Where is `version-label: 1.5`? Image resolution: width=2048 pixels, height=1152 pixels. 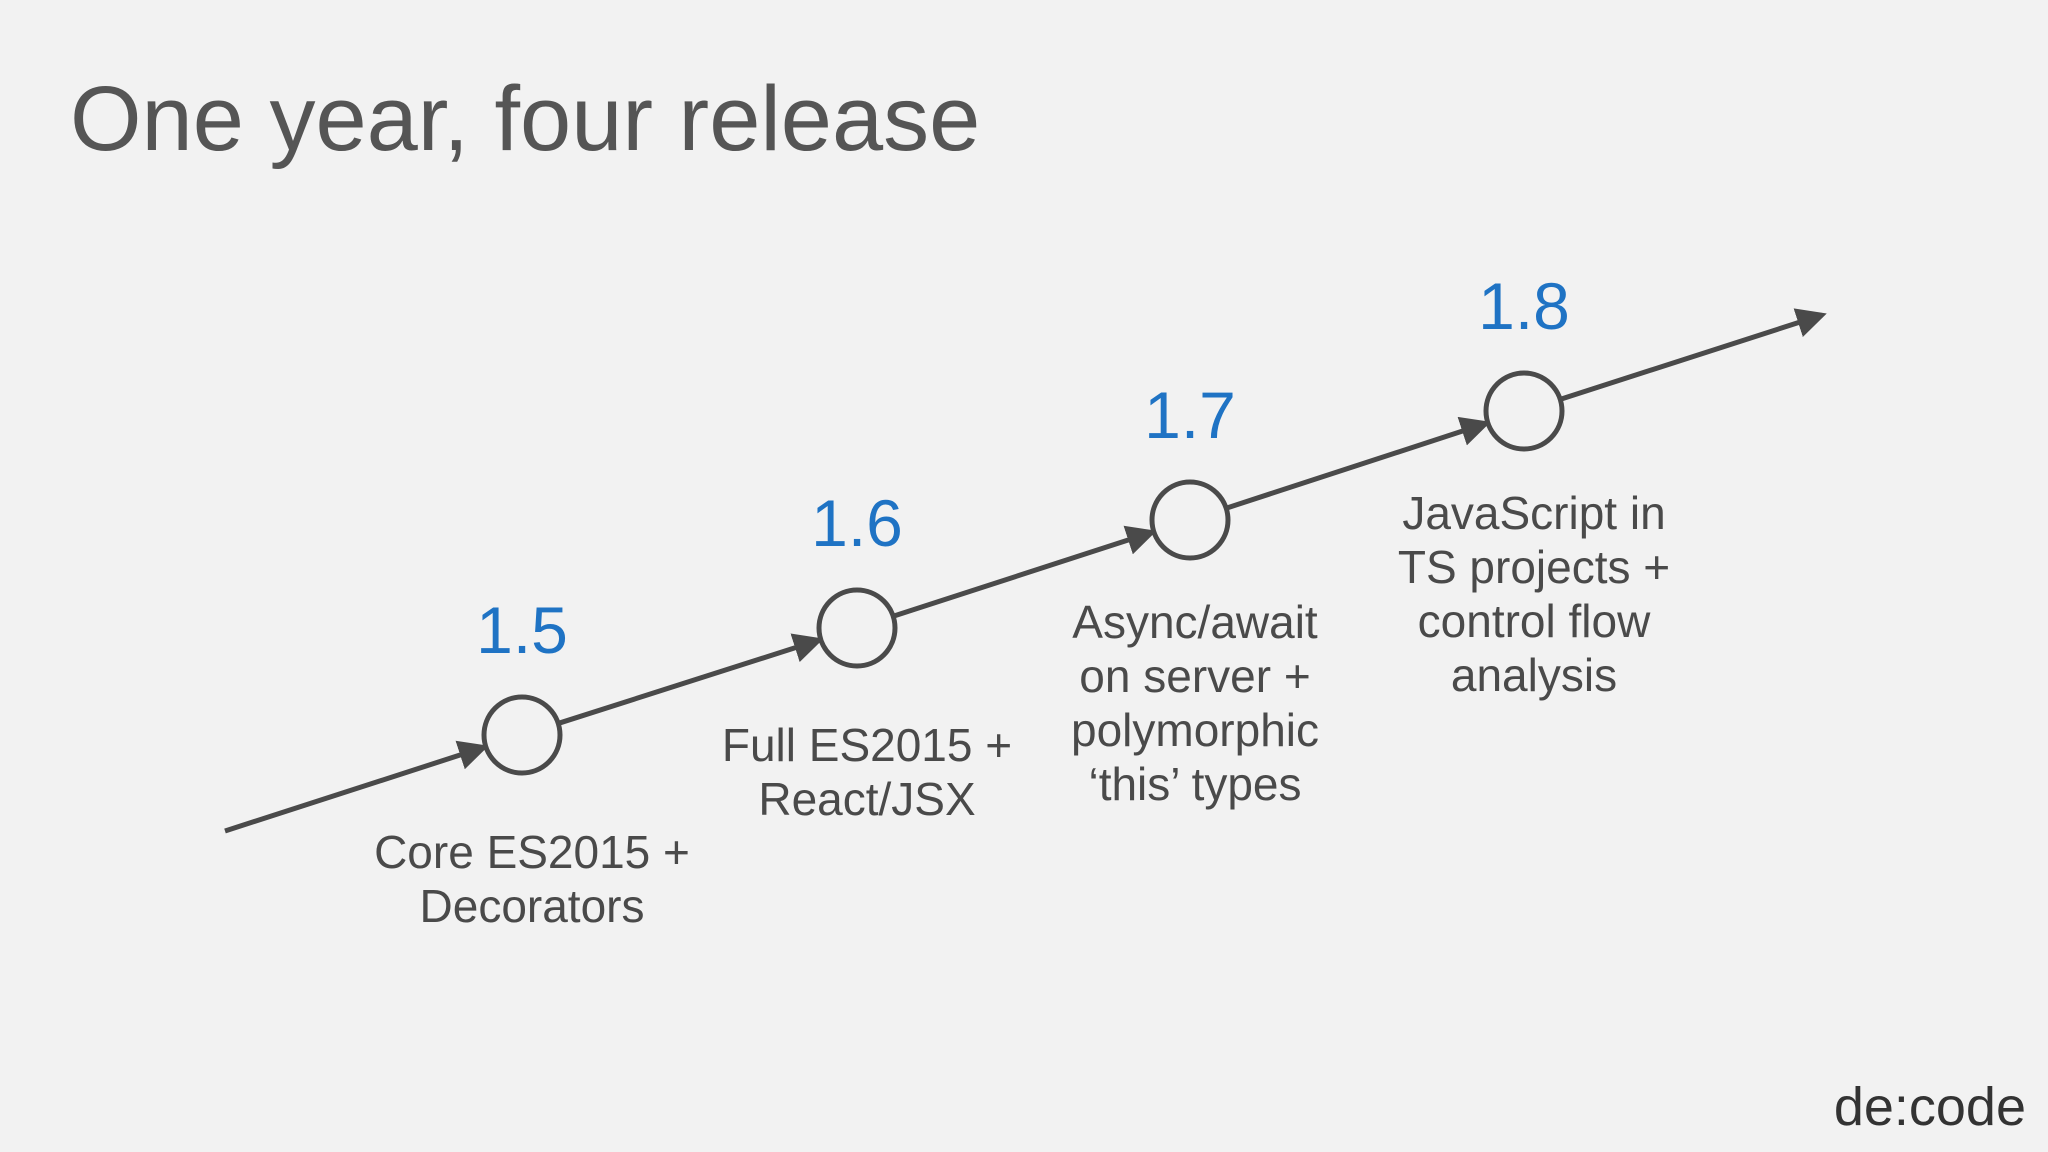
version-label: 1.5 is located at coordinates (522, 630).